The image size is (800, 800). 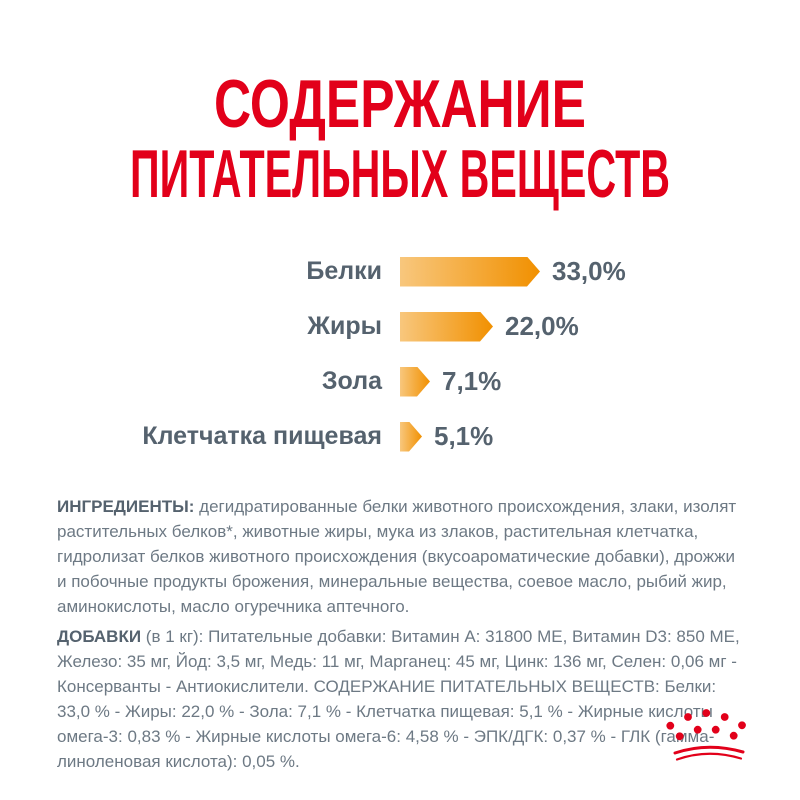 I want to click on bar-label: Белки, so click(x=344, y=271).